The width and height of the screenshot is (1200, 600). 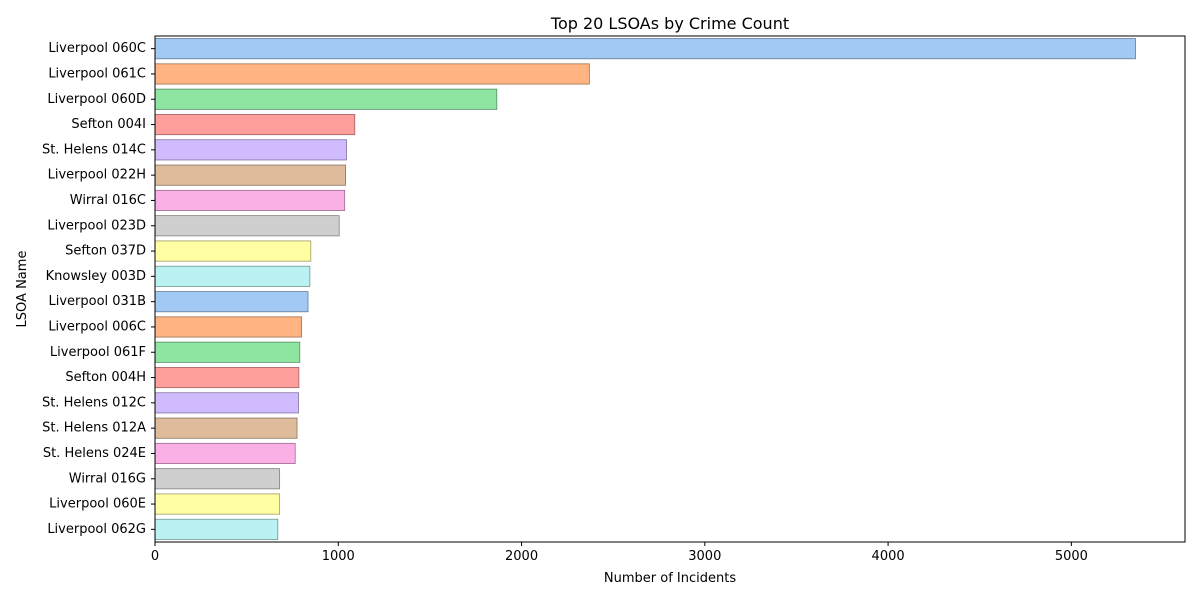 I want to click on y-tick-label: Wirral 016G, so click(x=107, y=478).